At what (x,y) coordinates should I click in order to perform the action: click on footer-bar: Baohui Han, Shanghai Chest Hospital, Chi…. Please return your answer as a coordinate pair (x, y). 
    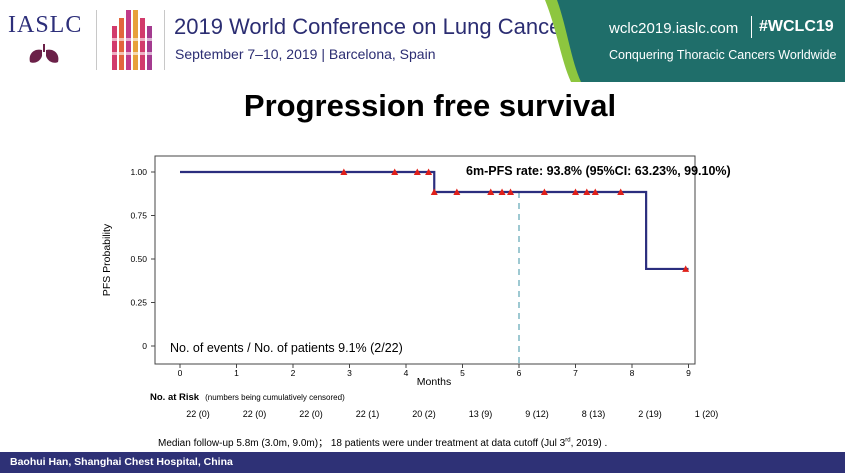
    Looking at the image, I should click on (422, 462).